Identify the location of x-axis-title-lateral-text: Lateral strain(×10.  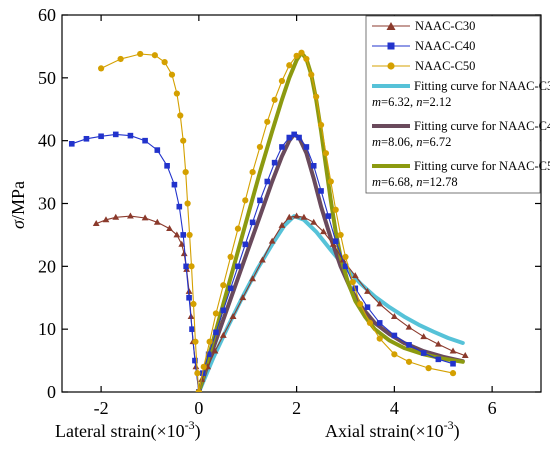
(120, 431).